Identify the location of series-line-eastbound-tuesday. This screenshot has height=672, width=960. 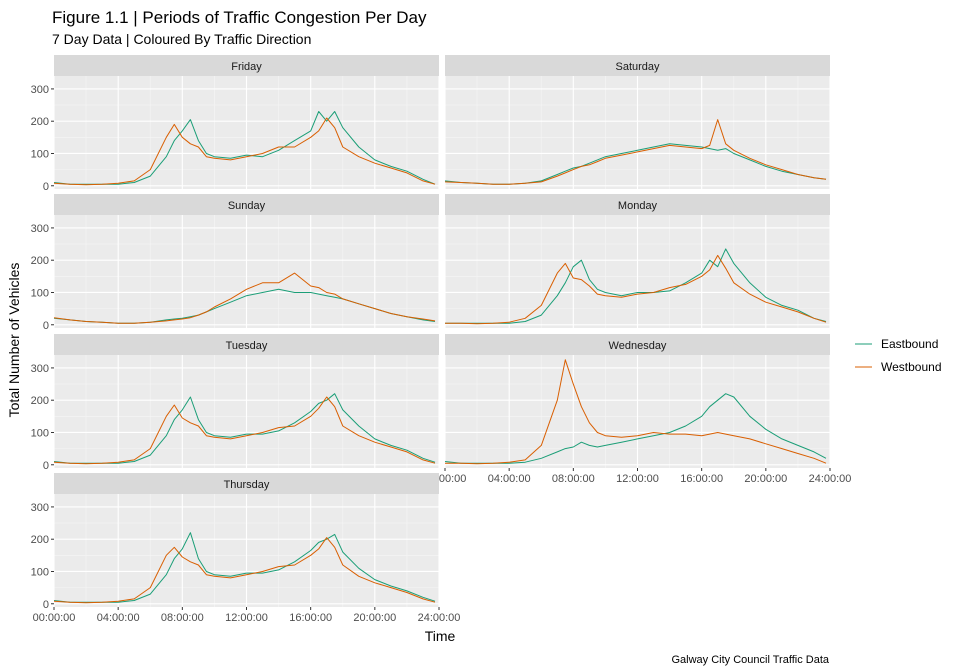
(244, 428).